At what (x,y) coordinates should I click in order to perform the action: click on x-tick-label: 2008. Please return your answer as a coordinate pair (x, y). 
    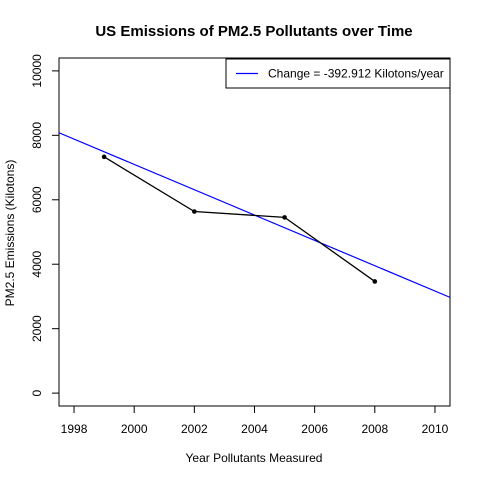
    Looking at the image, I should click on (374, 429).